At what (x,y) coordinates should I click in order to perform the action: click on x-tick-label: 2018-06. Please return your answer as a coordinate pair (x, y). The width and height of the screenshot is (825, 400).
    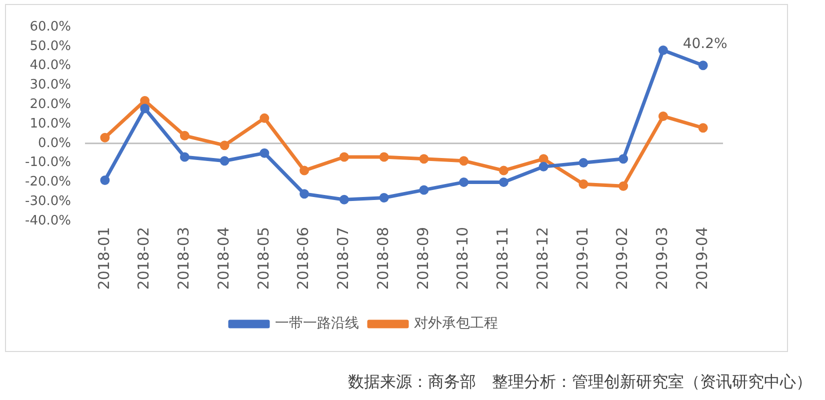
    Looking at the image, I should click on (303, 258).